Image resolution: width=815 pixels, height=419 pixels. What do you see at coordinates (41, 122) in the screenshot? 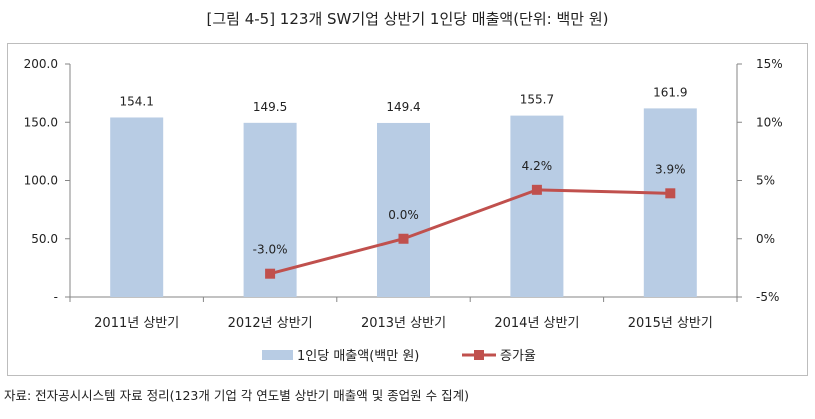
I see `y-left-tick-label: 150.0` at bounding box center [41, 122].